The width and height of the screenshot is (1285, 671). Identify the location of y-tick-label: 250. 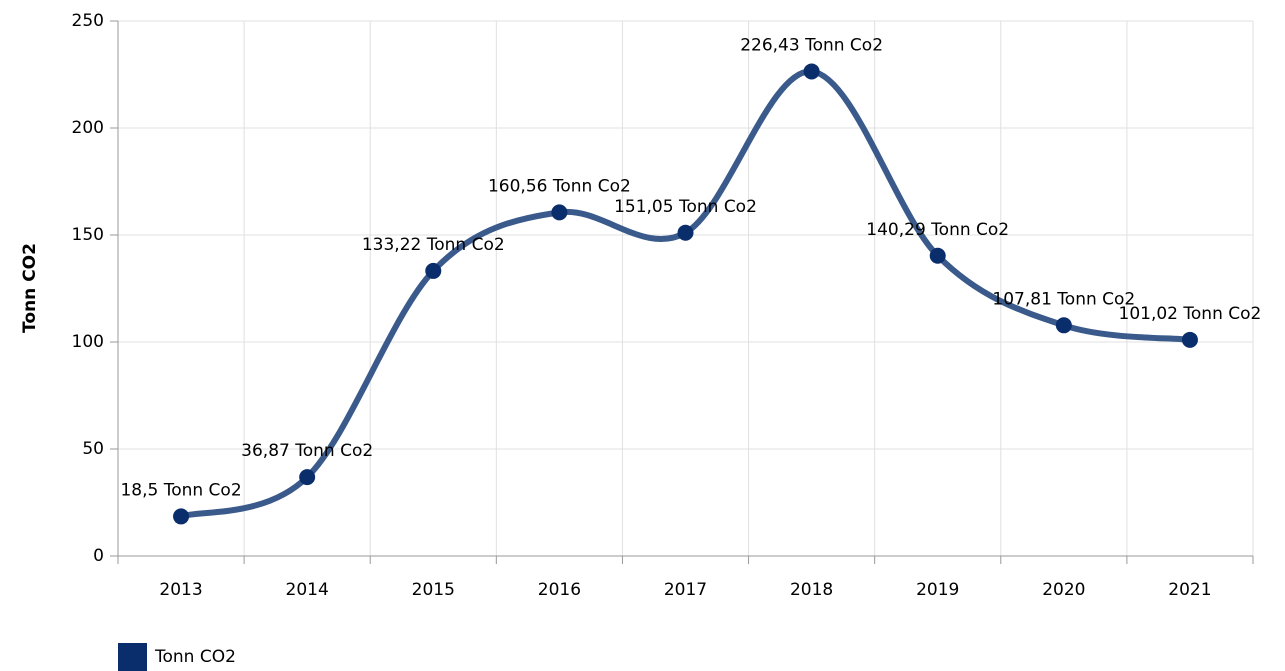
(88, 21).